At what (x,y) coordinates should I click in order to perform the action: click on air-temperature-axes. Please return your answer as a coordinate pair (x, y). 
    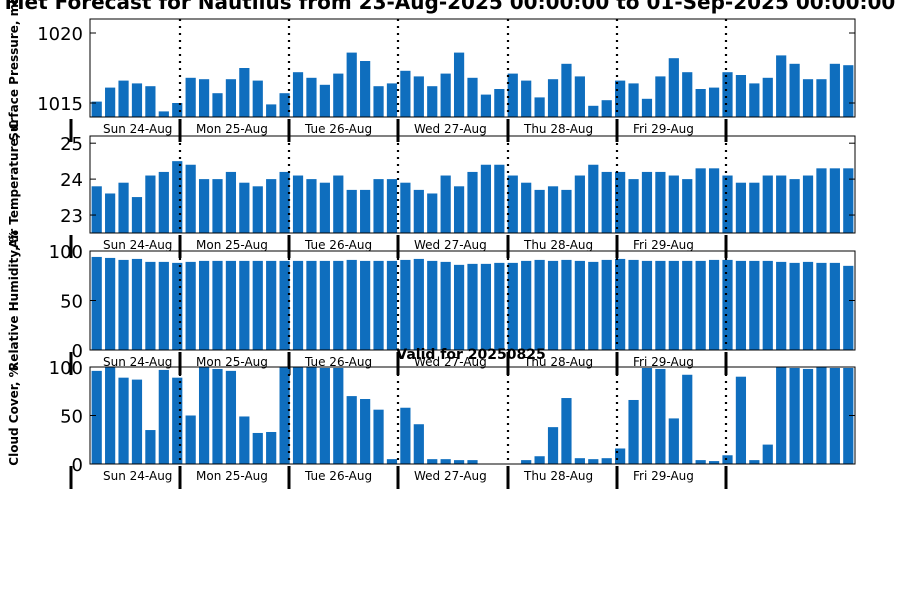
    Looking at the image, I should click on (472, 184).